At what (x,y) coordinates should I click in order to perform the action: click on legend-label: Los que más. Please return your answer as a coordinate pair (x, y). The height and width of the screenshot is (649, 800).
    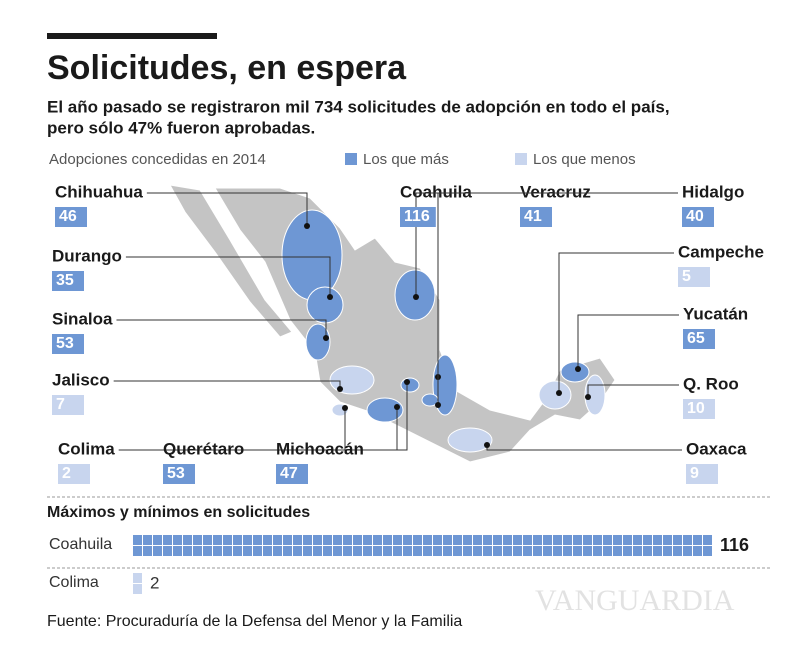
    Looking at the image, I should click on (406, 159).